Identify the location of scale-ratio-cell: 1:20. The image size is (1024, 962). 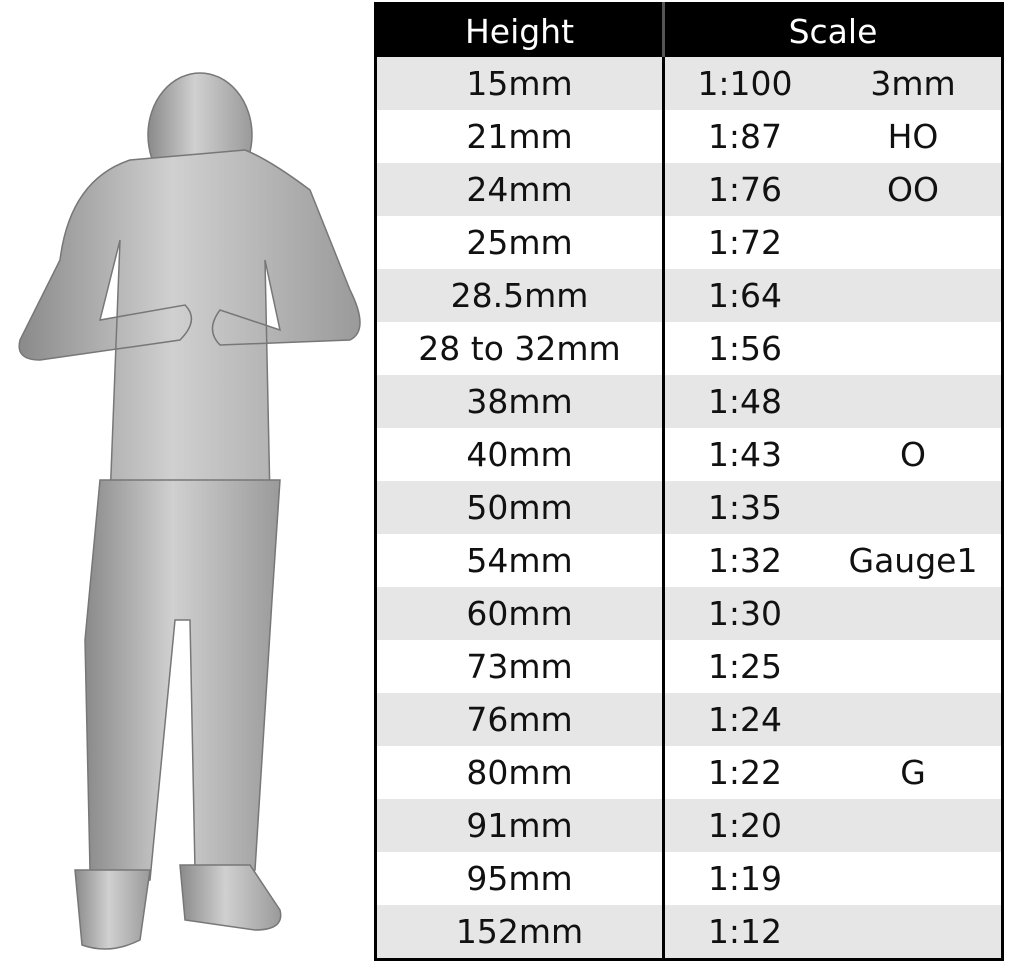
(744, 825).